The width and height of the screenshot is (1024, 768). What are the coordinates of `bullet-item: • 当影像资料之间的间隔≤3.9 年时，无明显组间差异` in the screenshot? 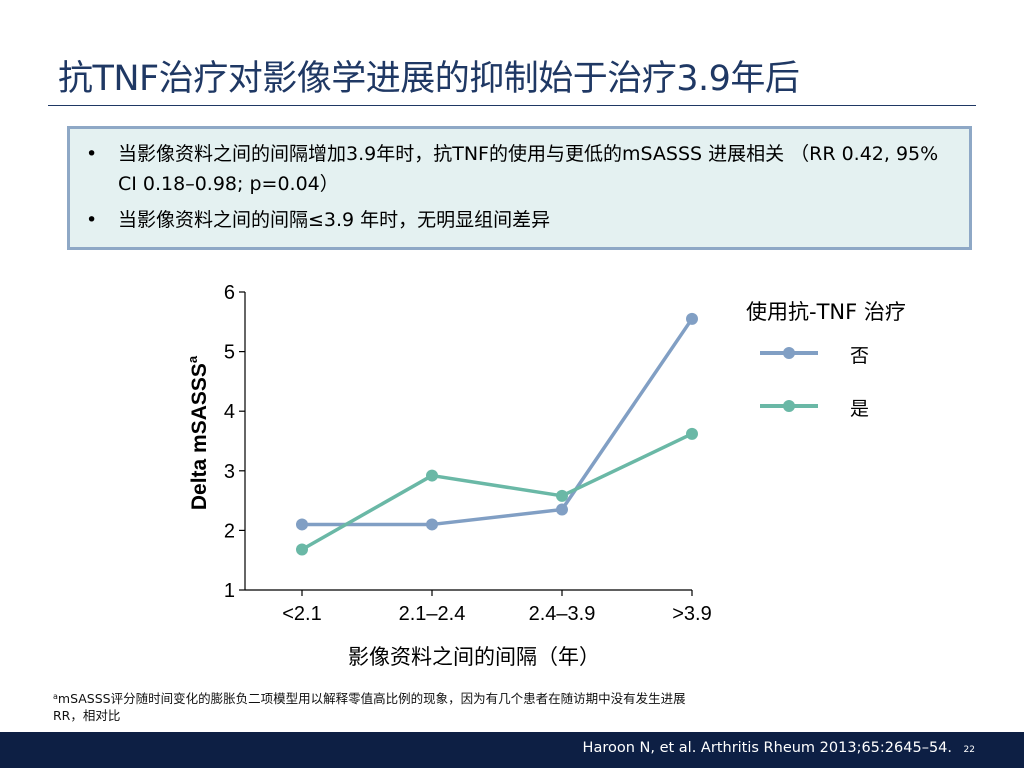 It's located at (520, 220).